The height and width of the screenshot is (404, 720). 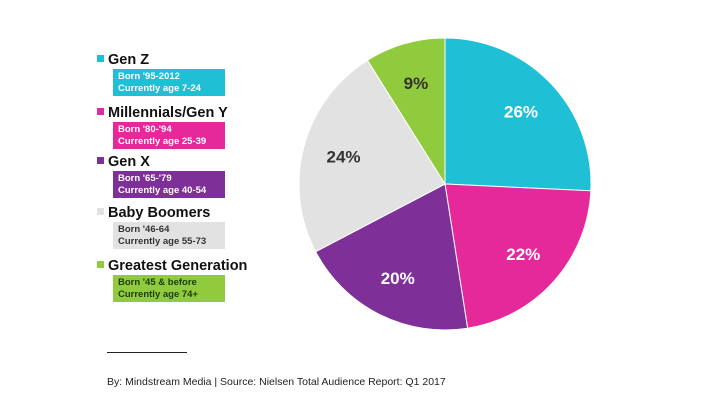 I want to click on legend-text: Greatest Generation, so click(x=178, y=266).